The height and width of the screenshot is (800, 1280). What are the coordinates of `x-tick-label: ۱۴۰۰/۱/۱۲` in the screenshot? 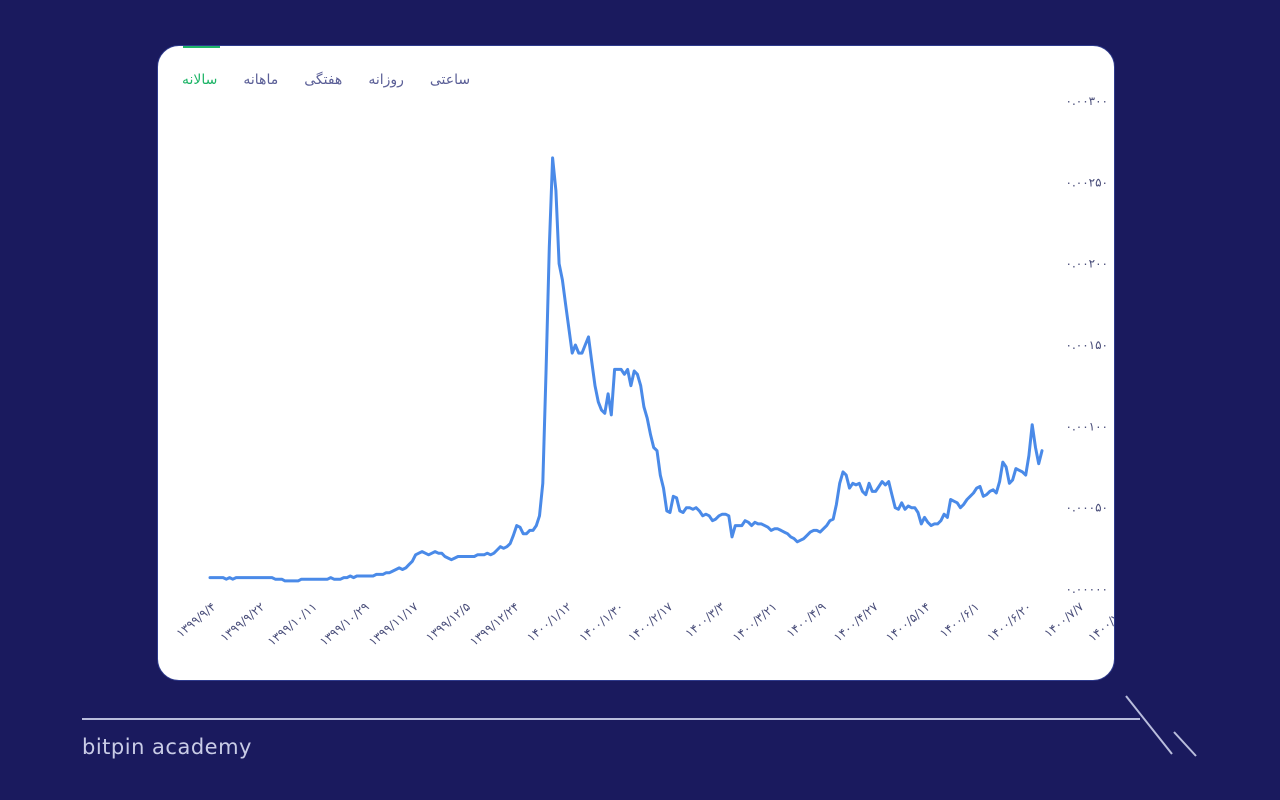 It's located at (549, 622).